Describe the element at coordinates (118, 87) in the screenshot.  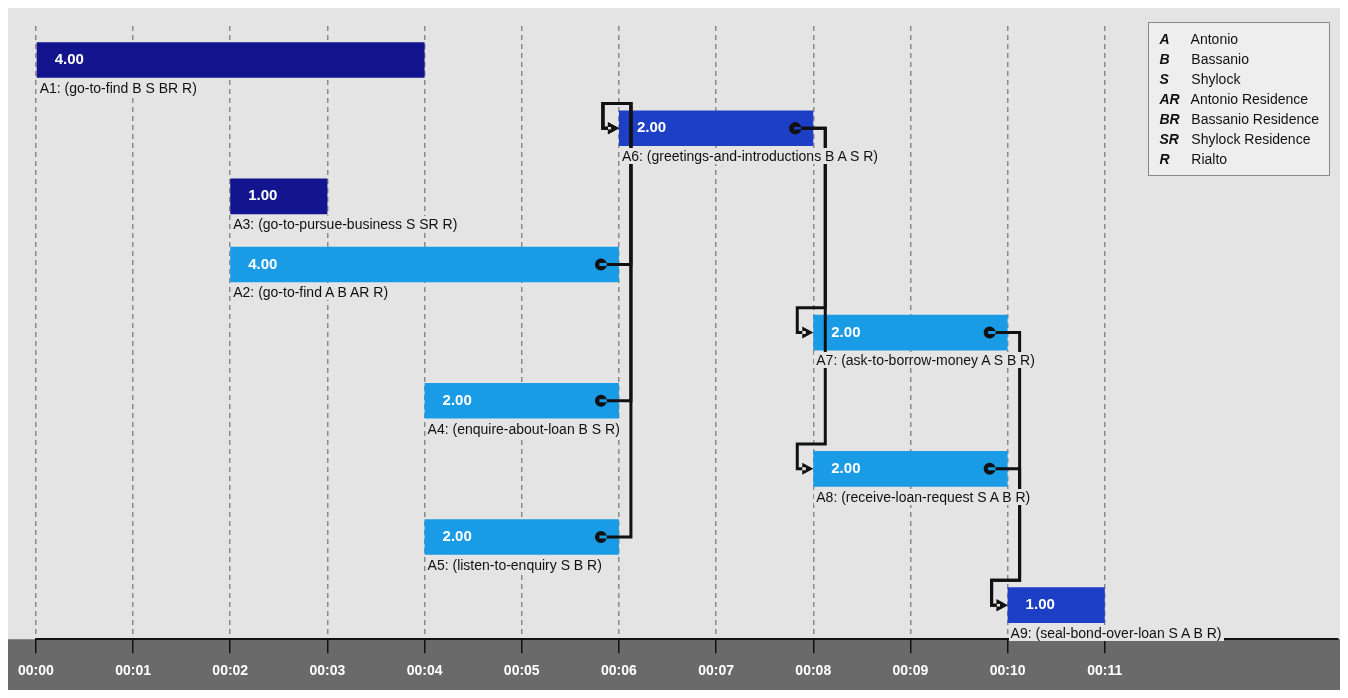
I see `y-tick-label: A1: (go-to-find B S BR R)` at that location.